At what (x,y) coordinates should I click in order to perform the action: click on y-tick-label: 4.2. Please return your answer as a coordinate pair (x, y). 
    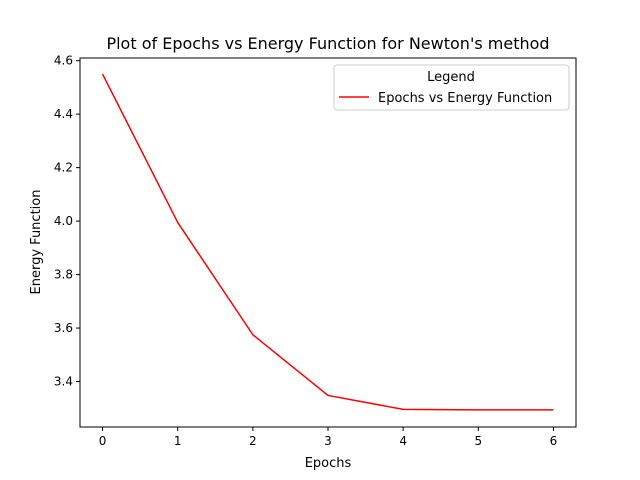
    Looking at the image, I should click on (63, 168).